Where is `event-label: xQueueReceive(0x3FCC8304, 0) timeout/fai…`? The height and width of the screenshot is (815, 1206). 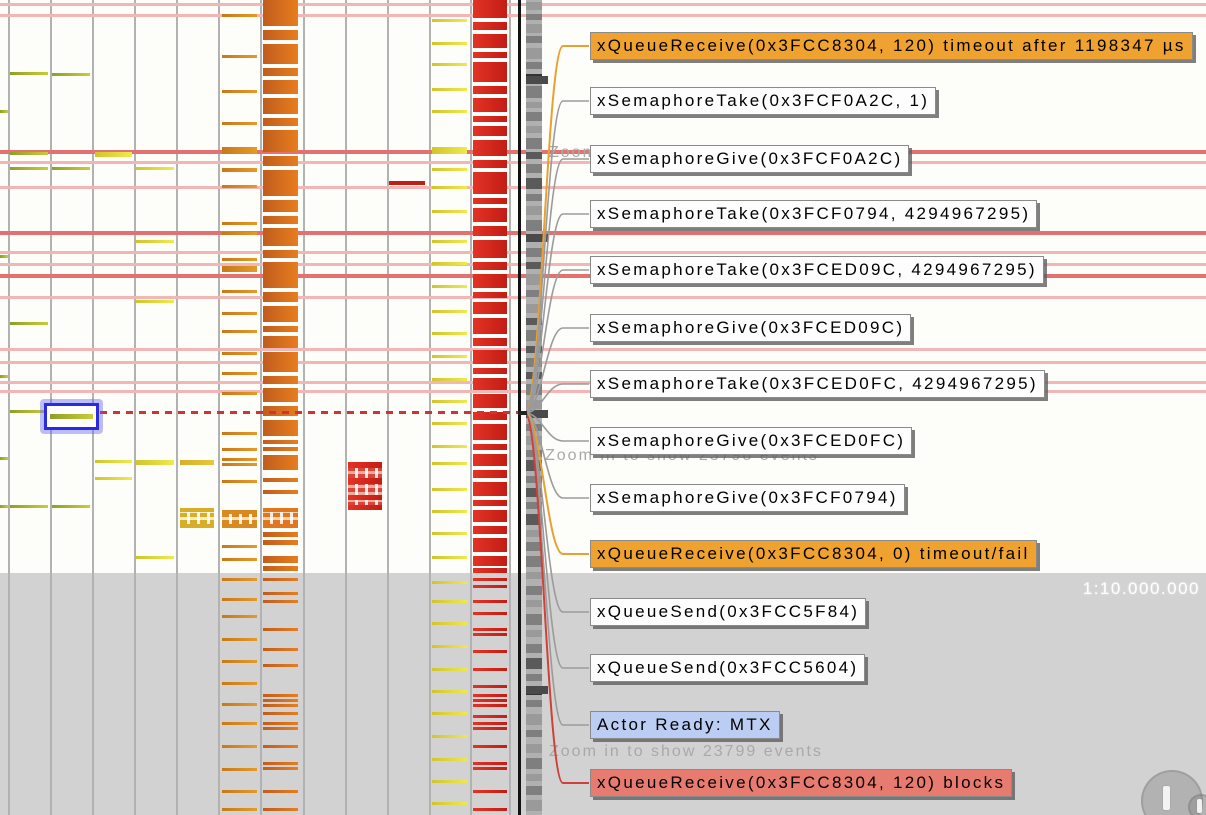
event-label: xQueueReceive(0x3FCC8304, 0) timeout/fai… is located at coordinates (813, 554).